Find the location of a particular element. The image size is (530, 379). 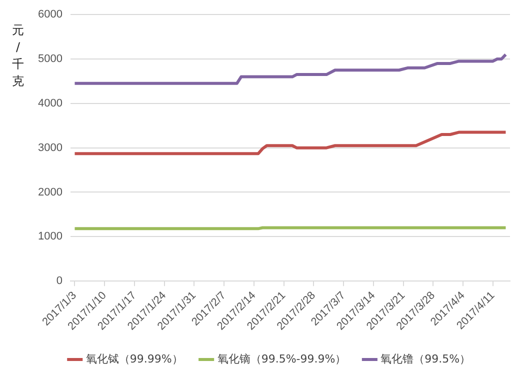

legend-label: 氧化镝（99.5%-99.9%） is located at coordinates (281, 359).